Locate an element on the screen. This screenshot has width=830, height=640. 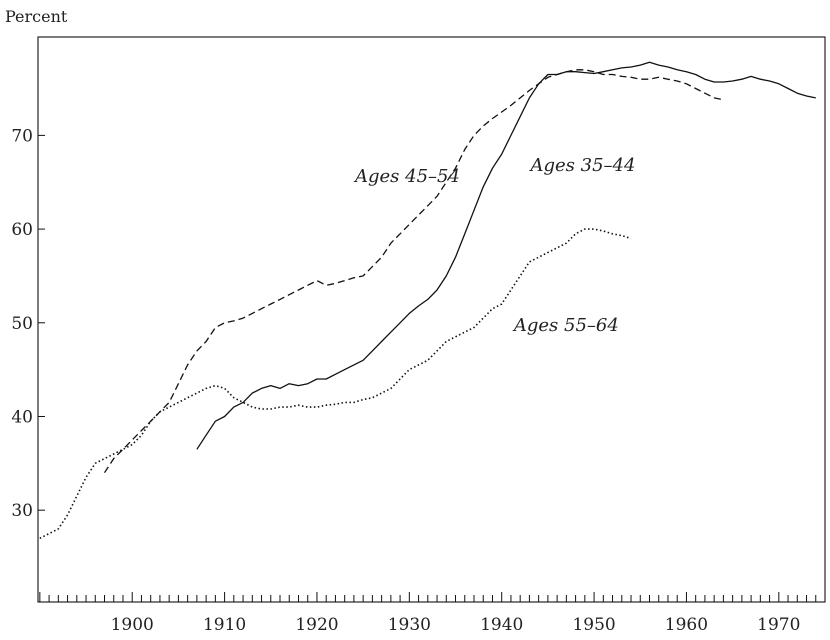
y-tick-label: 40 is located at coordinates (22, 417).